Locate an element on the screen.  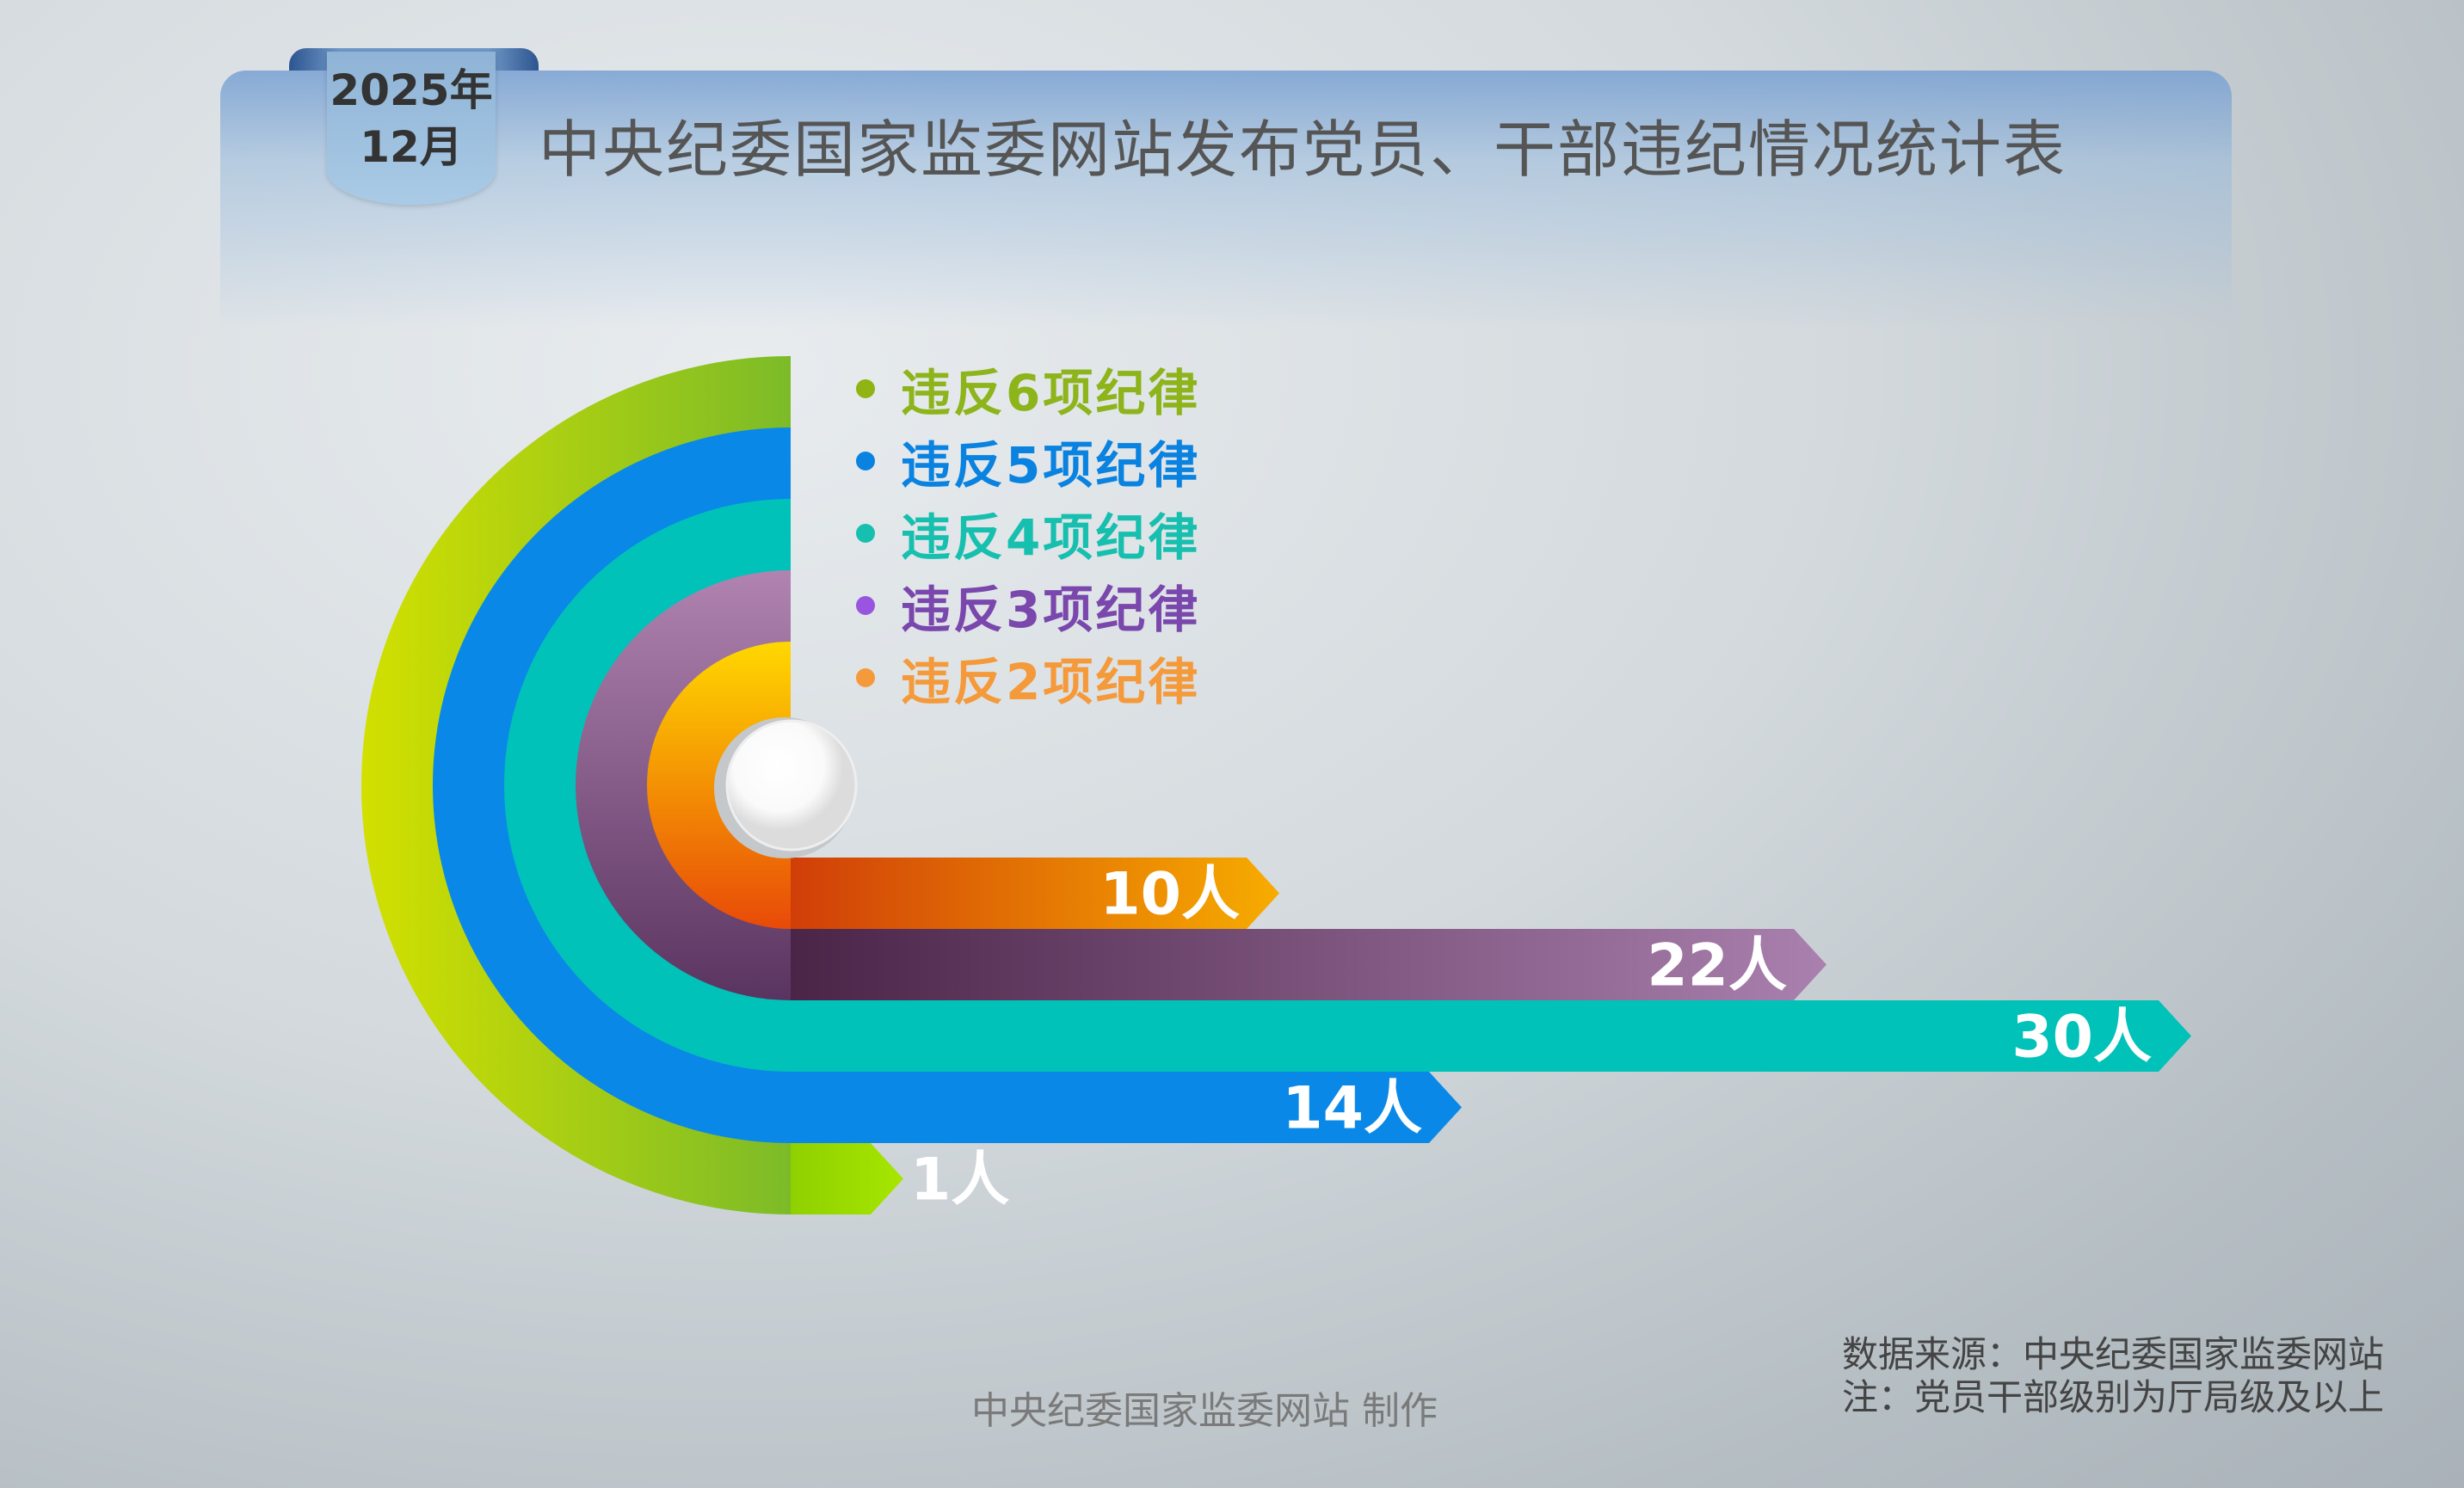
credit: 中央纪委国家监委网站 制作 is located at coordinates (1204, 1411).